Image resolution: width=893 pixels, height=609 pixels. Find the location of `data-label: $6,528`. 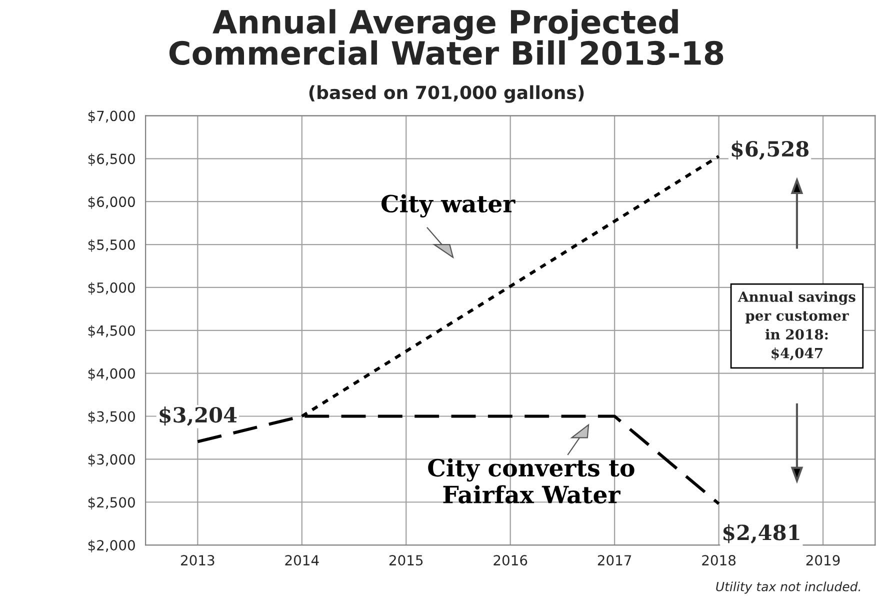

data-label: $6,528 is located at coordinates (770, 150).